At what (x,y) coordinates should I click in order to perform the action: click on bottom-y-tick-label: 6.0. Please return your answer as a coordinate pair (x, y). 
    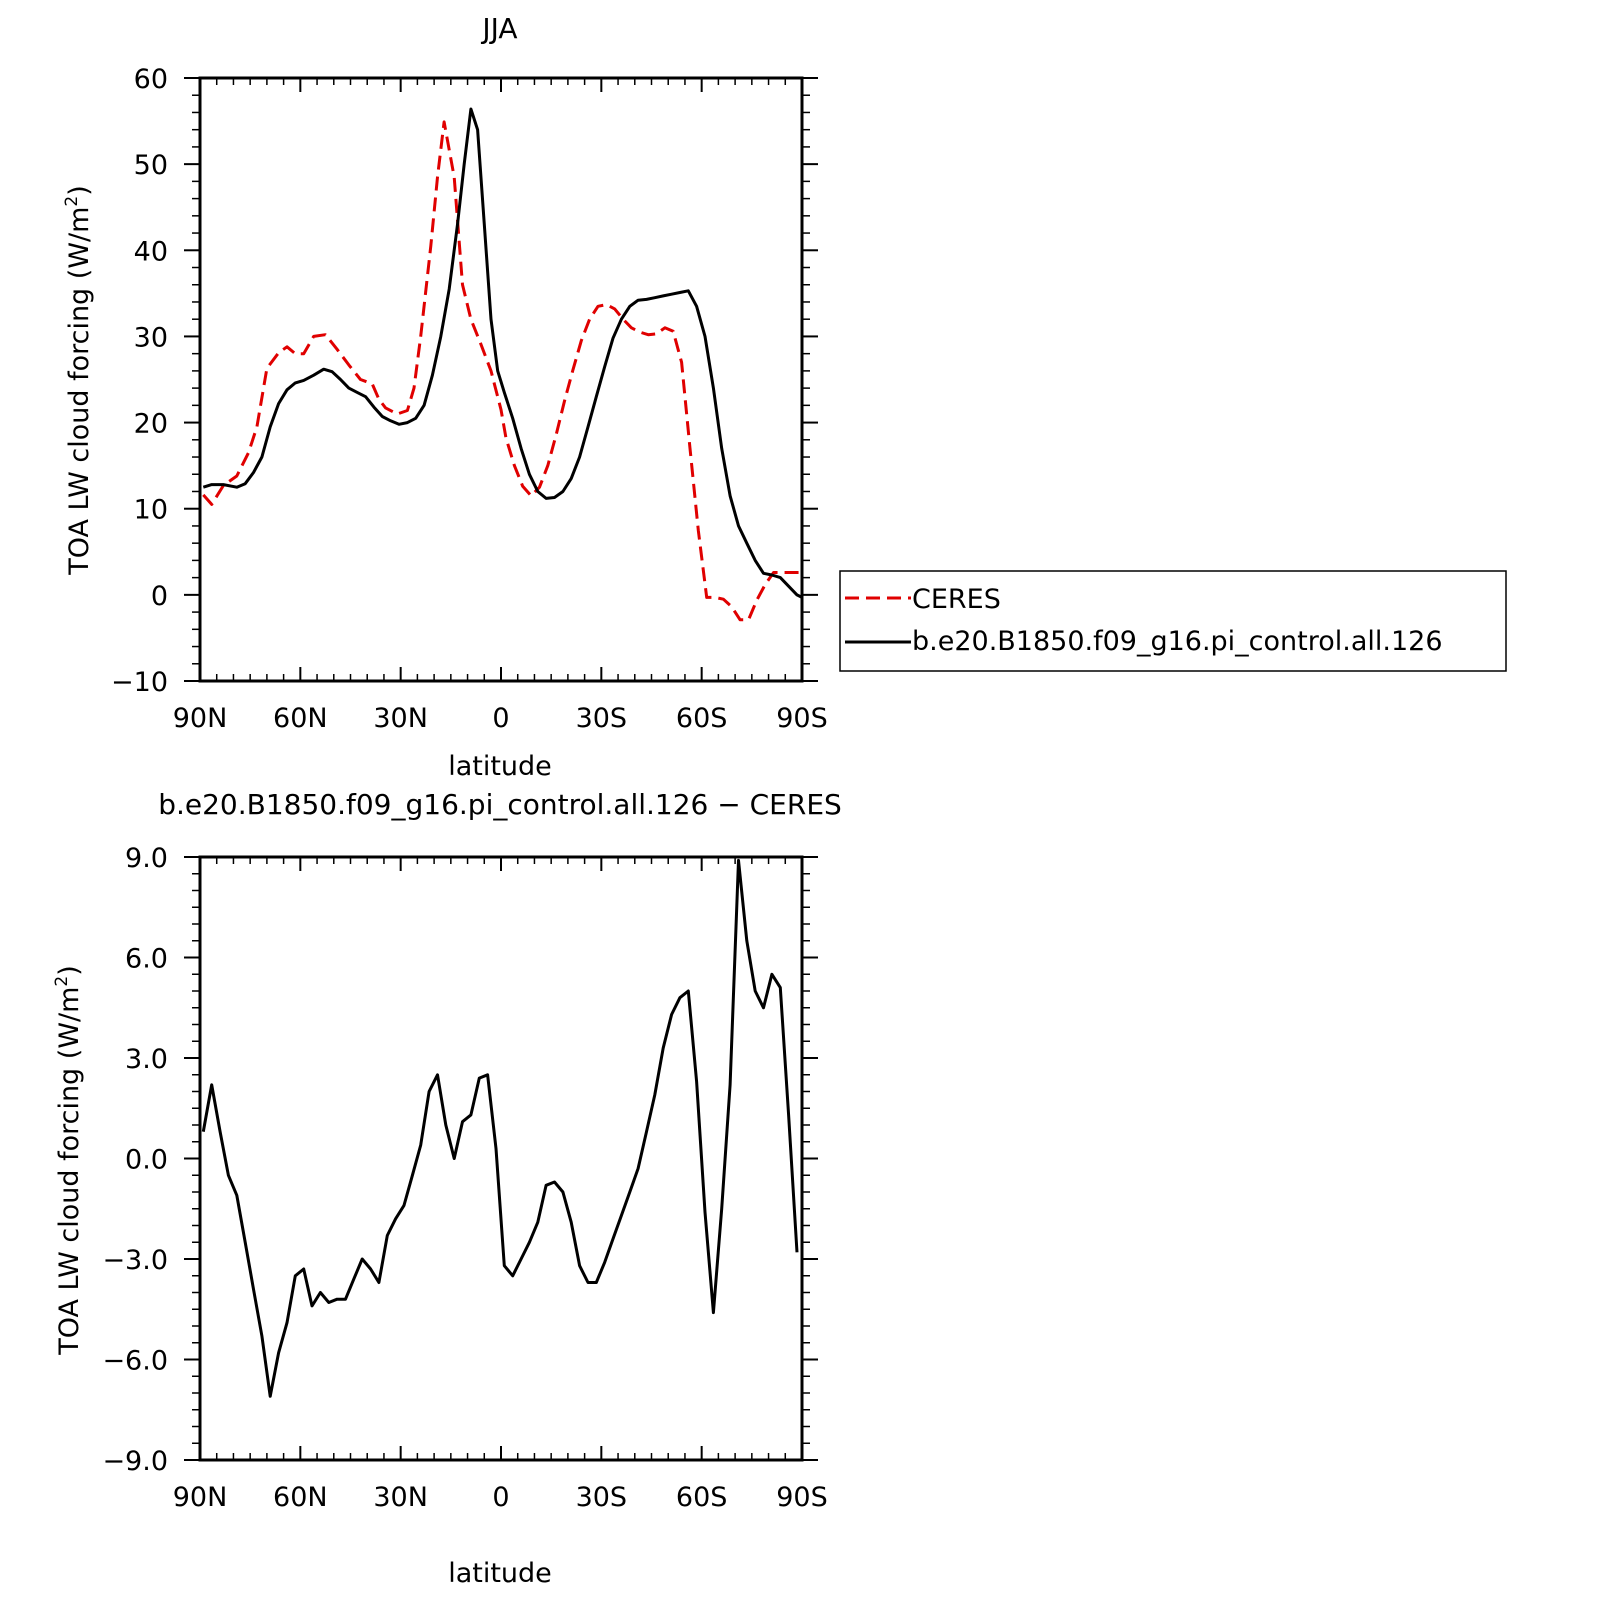
    Looking at the image, I should click on (146, 959).